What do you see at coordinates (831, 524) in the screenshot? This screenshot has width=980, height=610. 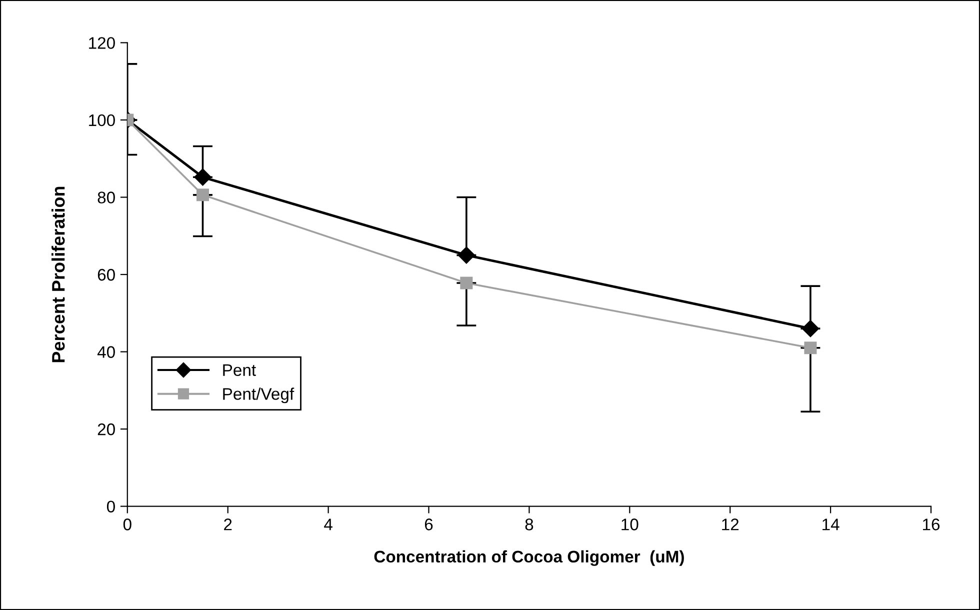 I see `x-tick-label: 14` at bounding box center [831, 524].